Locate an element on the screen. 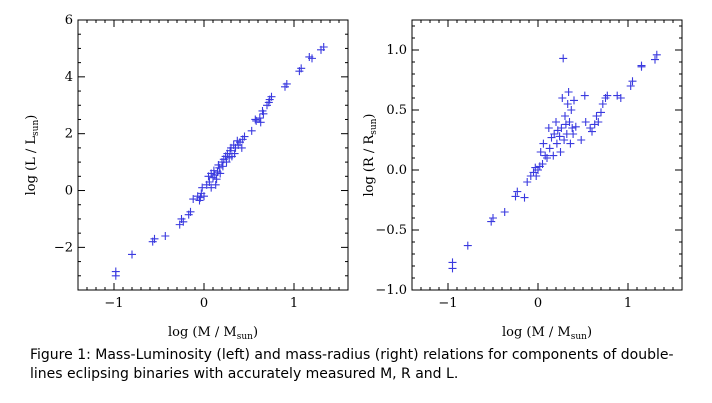 The width and height of the screenshot is (712, 403). left-y-axis-label: log (L / Lsun) is located at coordinates (32, 155).